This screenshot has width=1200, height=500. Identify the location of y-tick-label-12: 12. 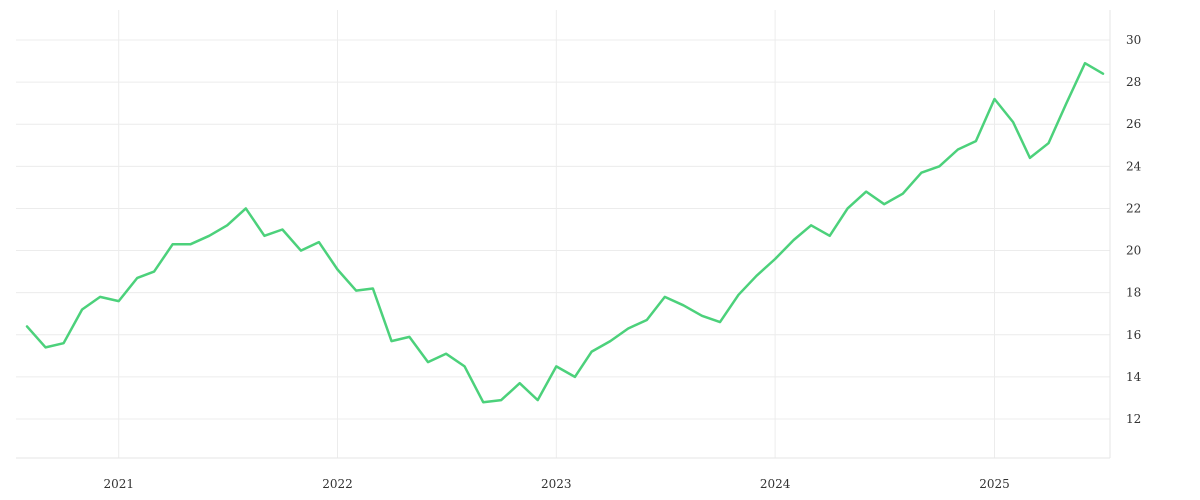
(1133, 419).